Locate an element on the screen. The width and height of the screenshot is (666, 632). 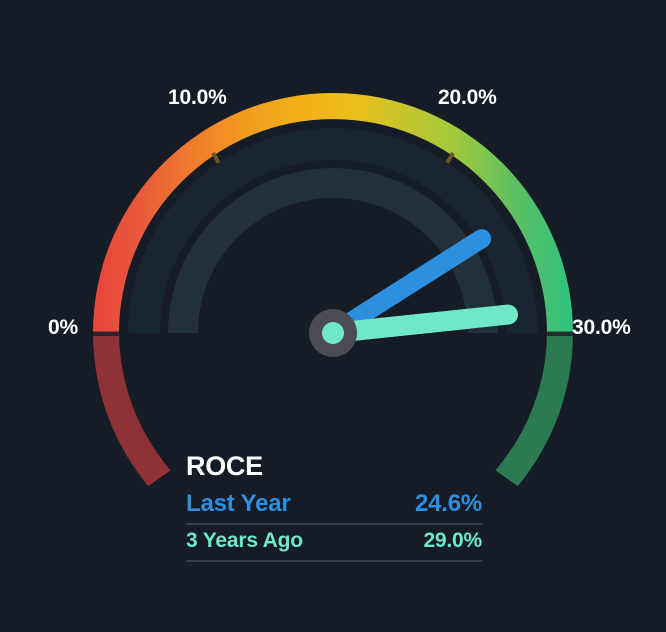
legend-value-three-years-ago: 29.0% is located at coordinates (452, 540).